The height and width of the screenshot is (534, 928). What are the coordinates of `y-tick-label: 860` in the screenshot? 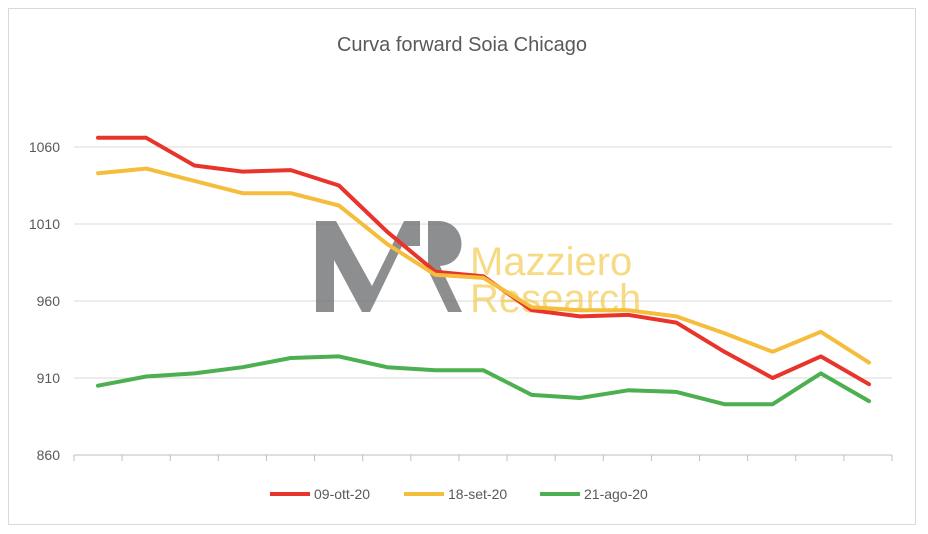 It's located at (49, 455).